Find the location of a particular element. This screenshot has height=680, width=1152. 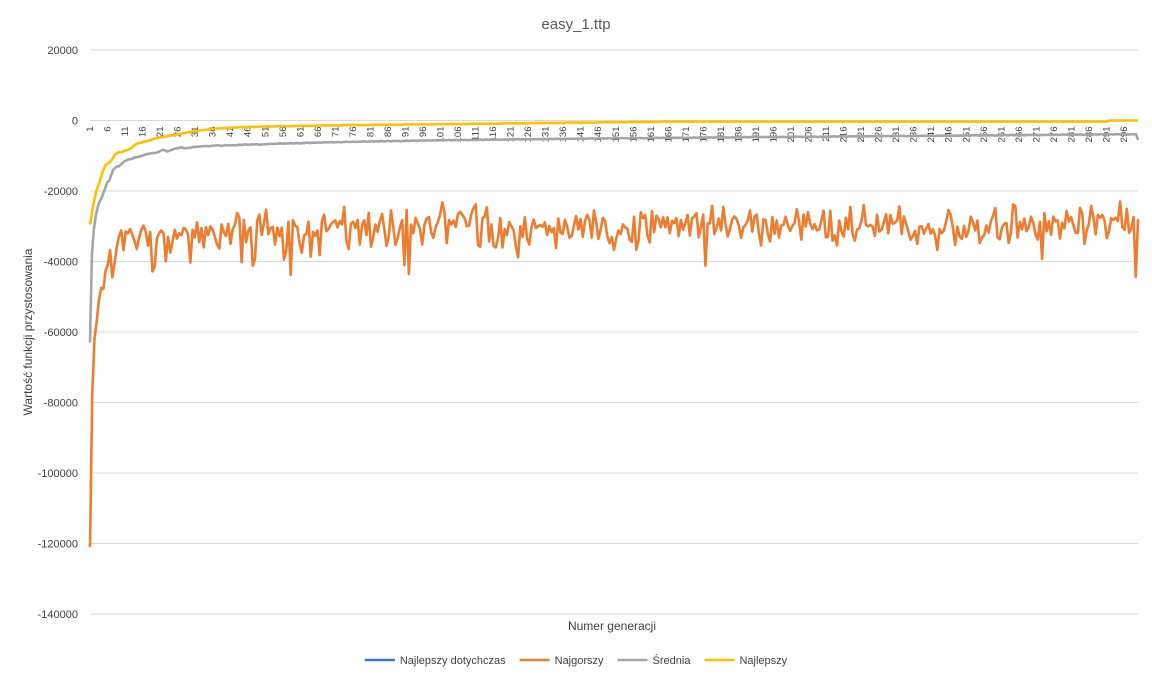

x-tick-label: 81 is located at coordinates (370, 132).